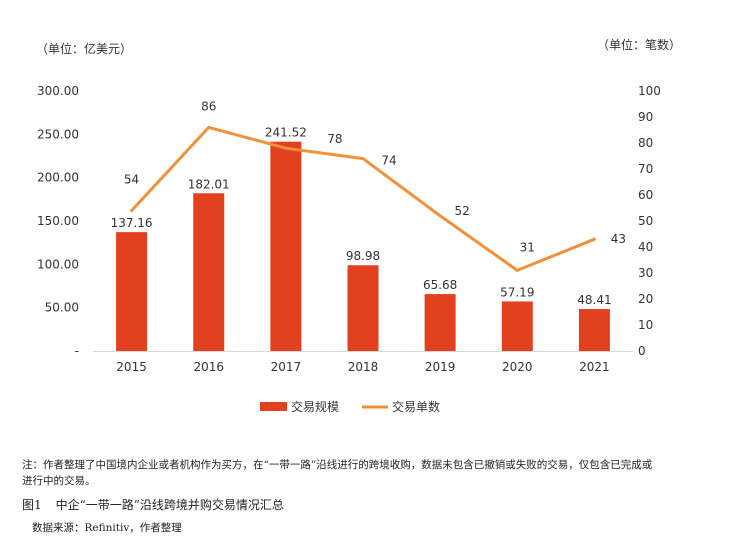 Image resolution: width=737 pixels, height=556 pixels. I want to click on line-value-label: 43, so click(618, 239).